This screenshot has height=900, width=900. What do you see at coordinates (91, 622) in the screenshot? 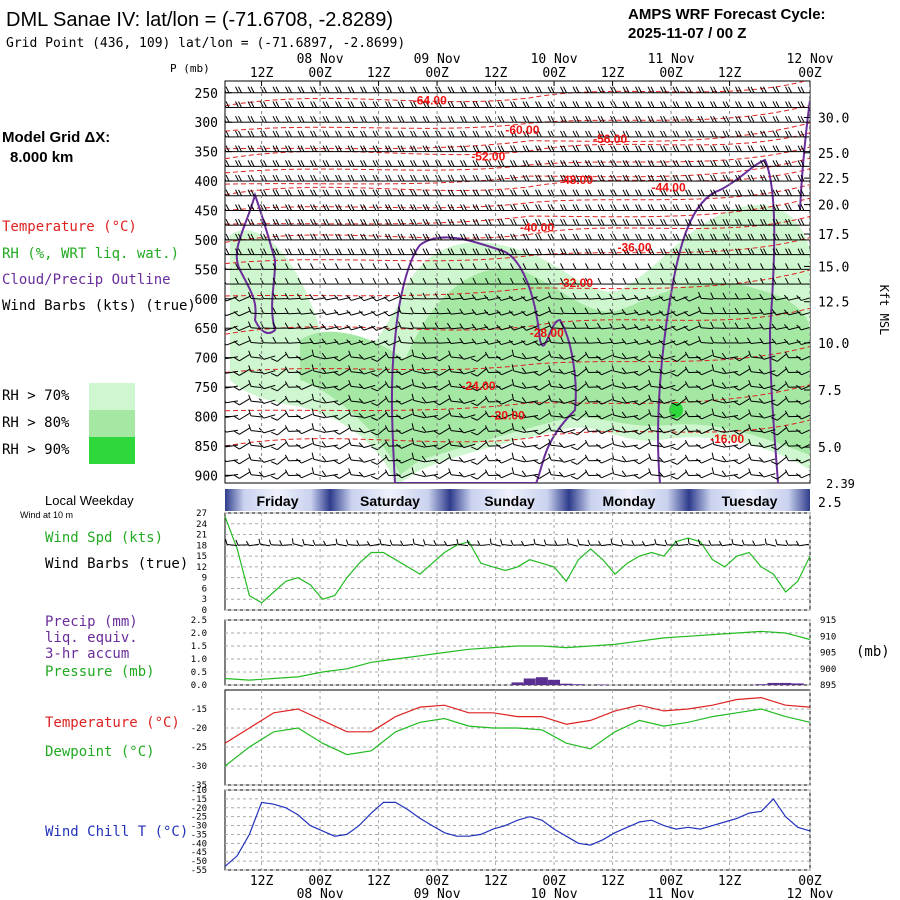
I see `precip-label: Precip (mm)` at bounding box center [91, 622].